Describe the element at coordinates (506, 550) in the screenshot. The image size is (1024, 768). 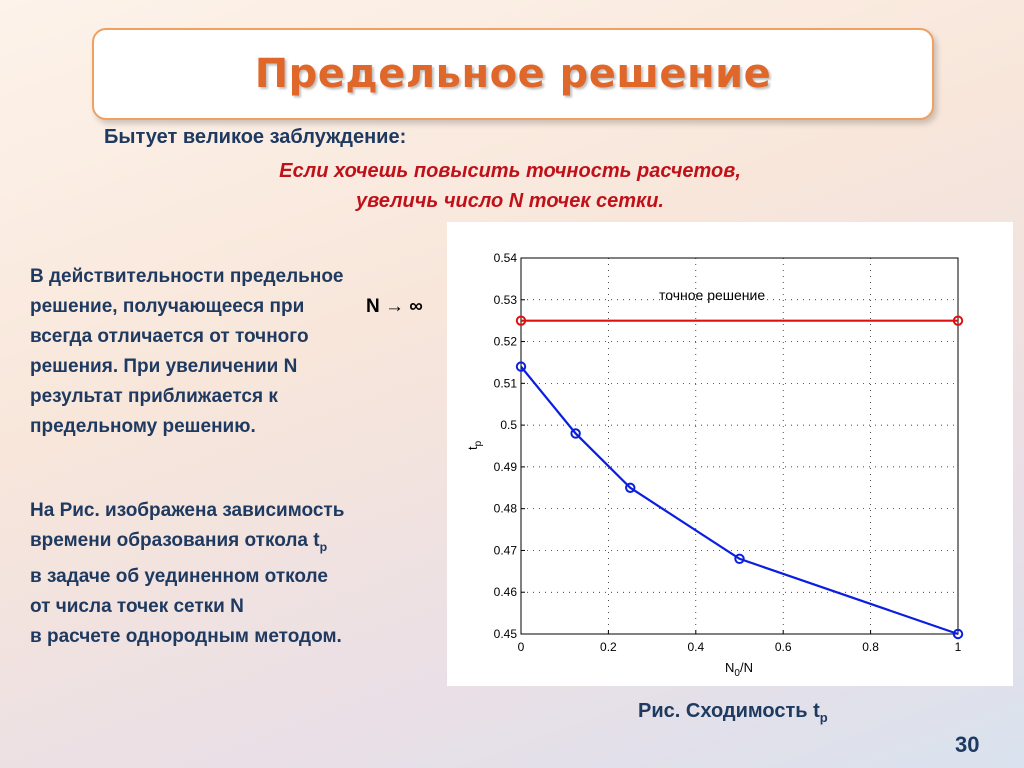
I see `y-tick-label: 0.47` at that location.